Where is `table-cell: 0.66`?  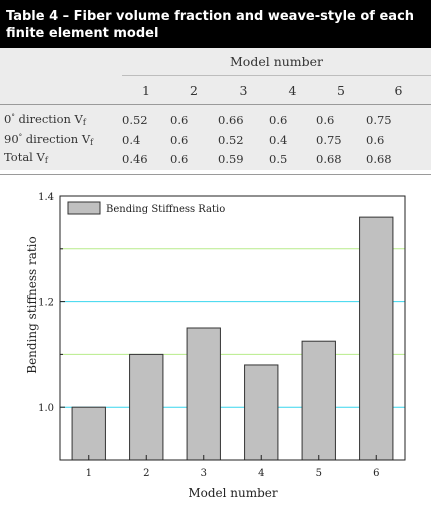 table-cell: 0.66 is located at coordinates (231, 120).